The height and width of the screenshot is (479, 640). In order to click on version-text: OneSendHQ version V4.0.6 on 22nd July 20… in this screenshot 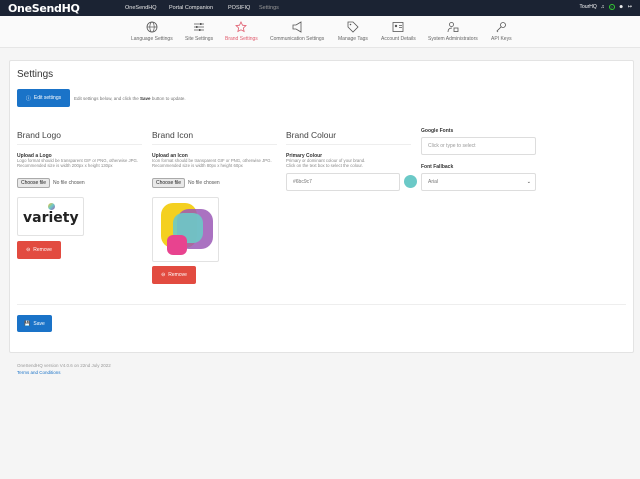, I will do `click(64, 365)`.